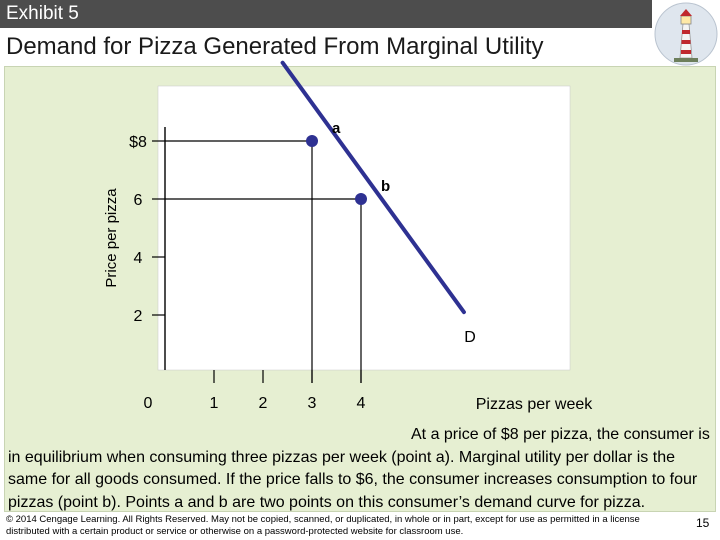  I want to click on x-tick-label: 2, so click(263, 403).